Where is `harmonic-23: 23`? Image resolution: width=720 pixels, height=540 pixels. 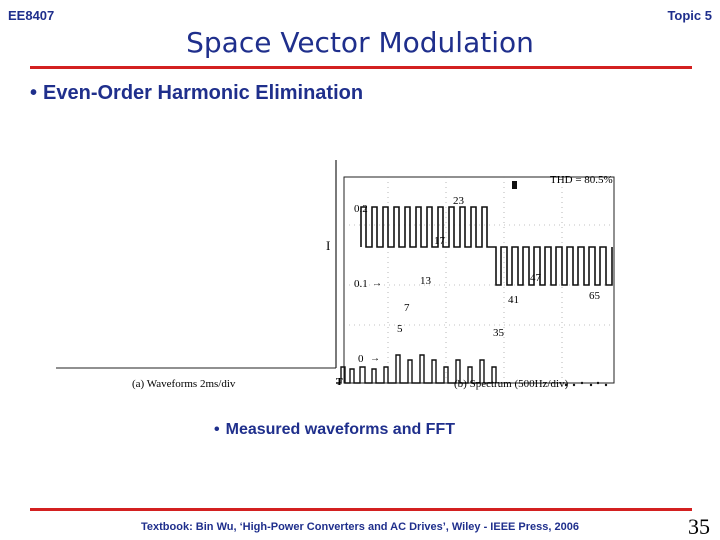
harmonic-23: 23 is located at coordinates (459, 201).